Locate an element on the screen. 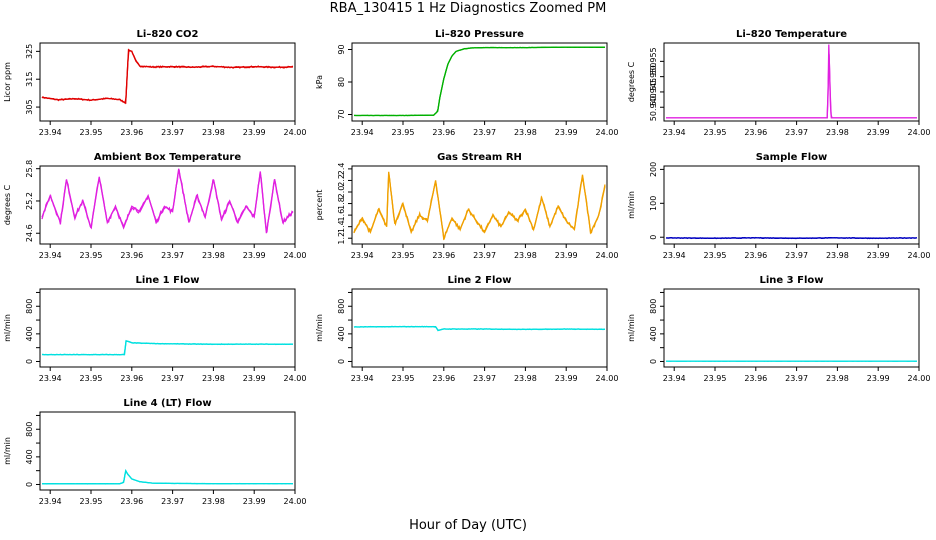 This screenshot has height=540, width=936. y-tick-label: 325 is located at coordinates (29, 51).